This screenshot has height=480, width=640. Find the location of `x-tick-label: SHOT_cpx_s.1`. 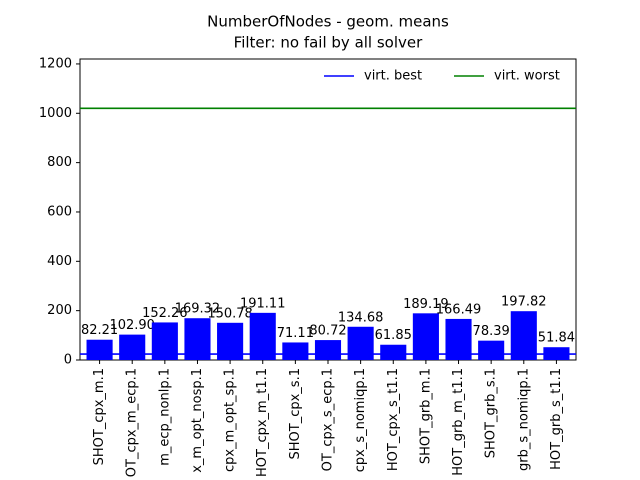

x-tick-label: SHOT_cpx_s.1 is located at coordinates (295, 413).